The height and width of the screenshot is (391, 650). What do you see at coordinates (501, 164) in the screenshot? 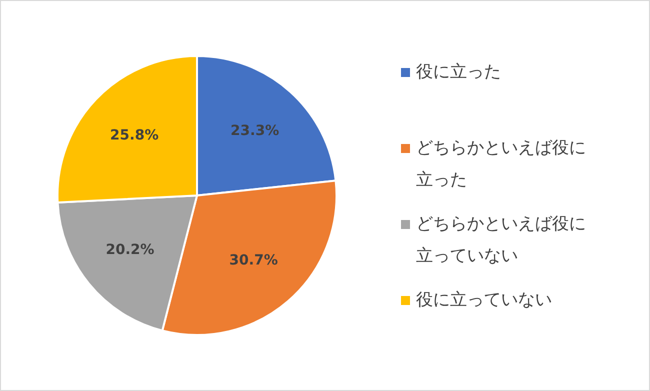
I see `legend-label: どちらかといえば役に立った` at bounding box center [501, 164].